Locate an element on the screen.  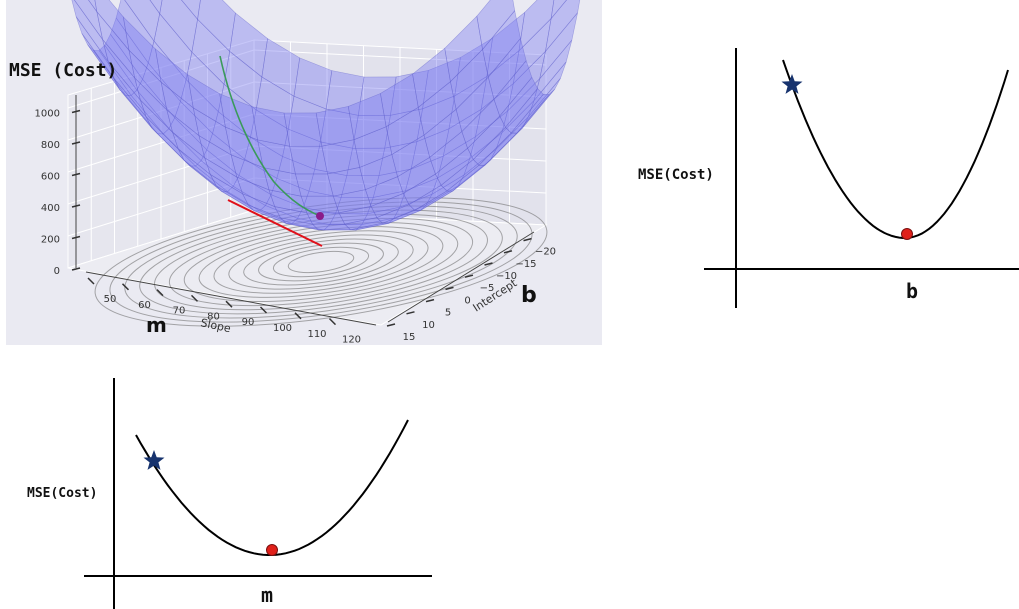
z-tick-label: 800 is located at coordinates (50, 145).